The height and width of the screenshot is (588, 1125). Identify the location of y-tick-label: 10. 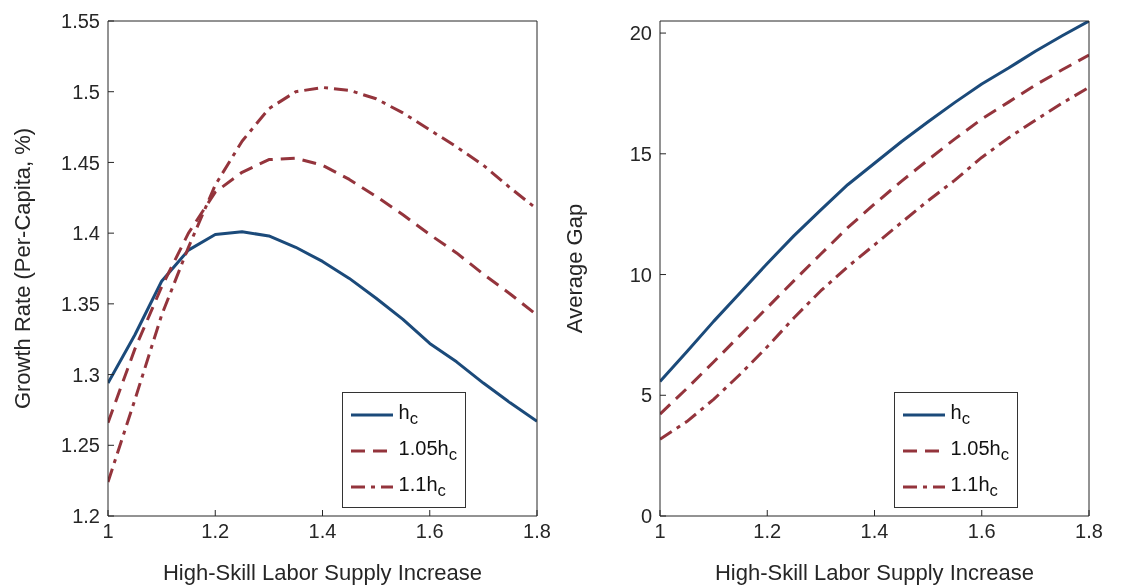
(640, 274).